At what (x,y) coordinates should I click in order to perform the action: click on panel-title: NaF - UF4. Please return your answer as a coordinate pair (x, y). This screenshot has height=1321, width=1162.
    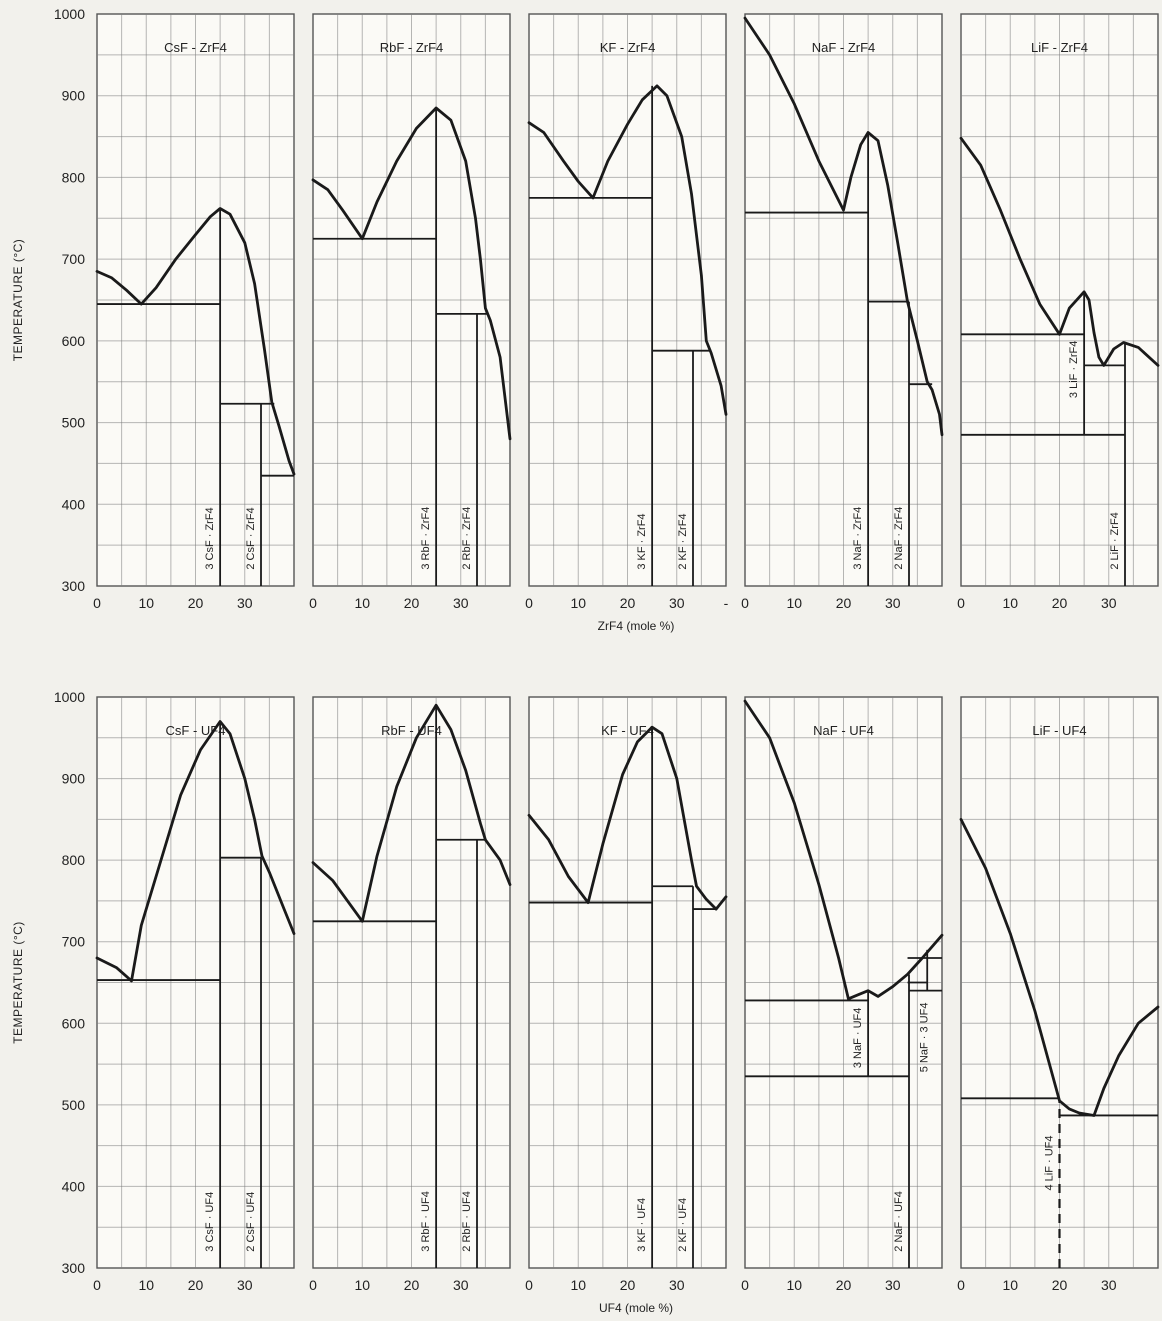
    Looking at the image, I should click on (843, 730).